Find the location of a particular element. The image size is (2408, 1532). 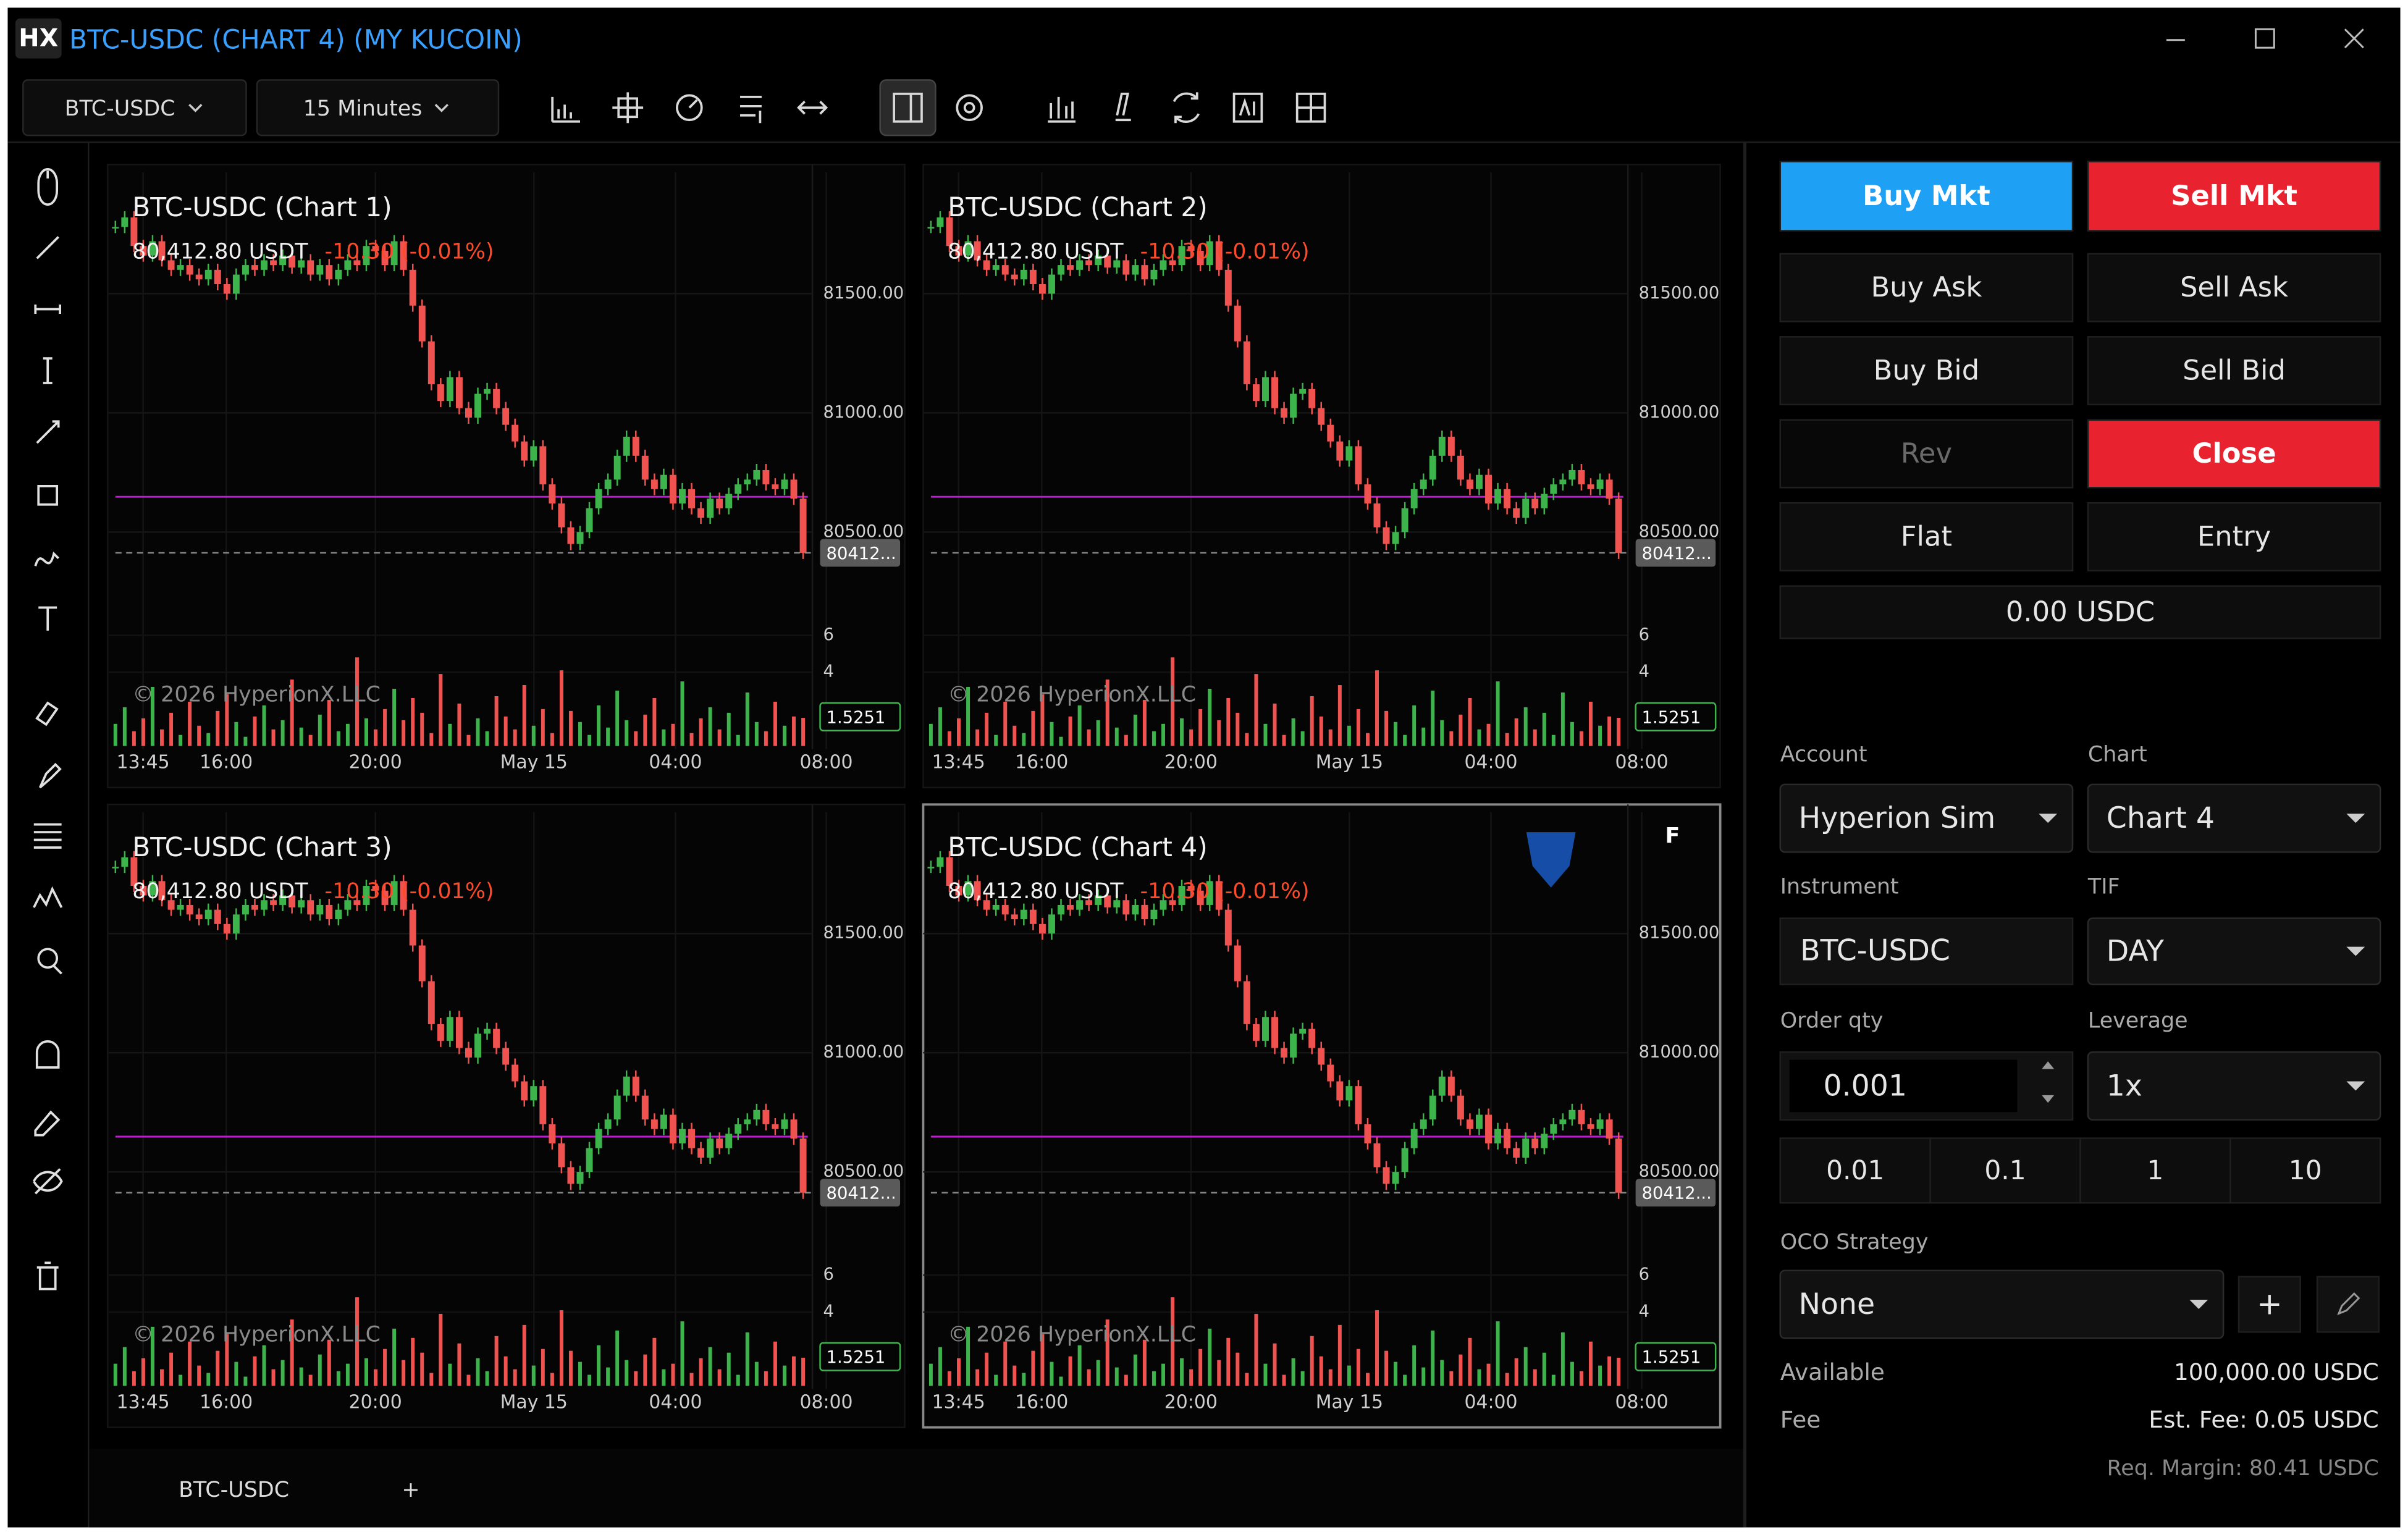

oco-edit-button is located at coordinates (2348, 1305).